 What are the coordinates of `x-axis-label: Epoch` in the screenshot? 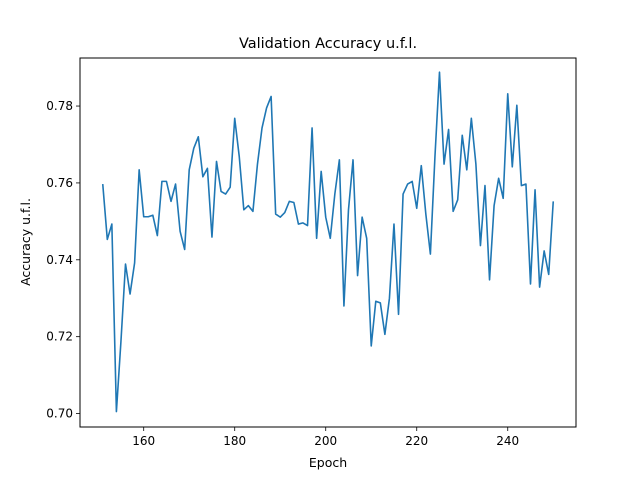 It's located at (328, 462).